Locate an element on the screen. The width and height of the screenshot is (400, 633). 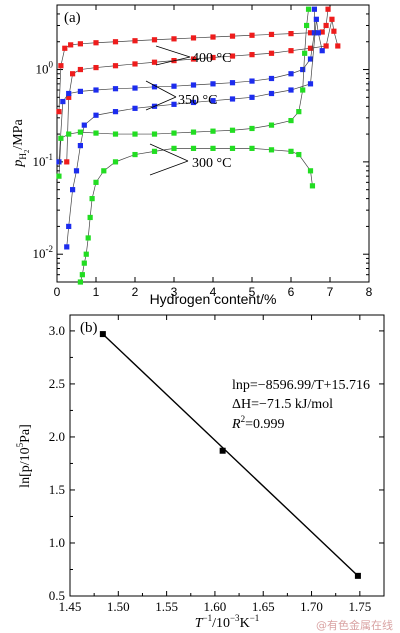
a-x-tick-label: 2 is located at coordinates (135, 292).